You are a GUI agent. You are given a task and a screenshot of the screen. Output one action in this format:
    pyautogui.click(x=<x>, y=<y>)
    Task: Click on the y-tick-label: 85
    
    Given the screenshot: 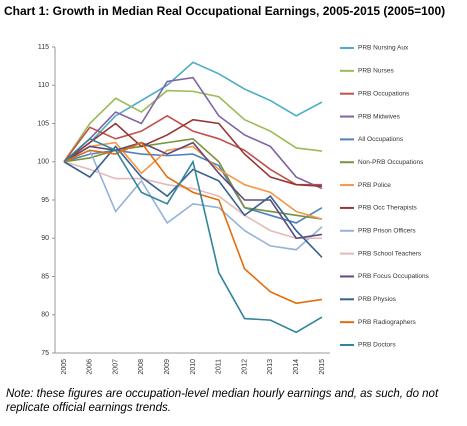 What is the action you would take?
    pyautogui.click(x=45, y=276)
    